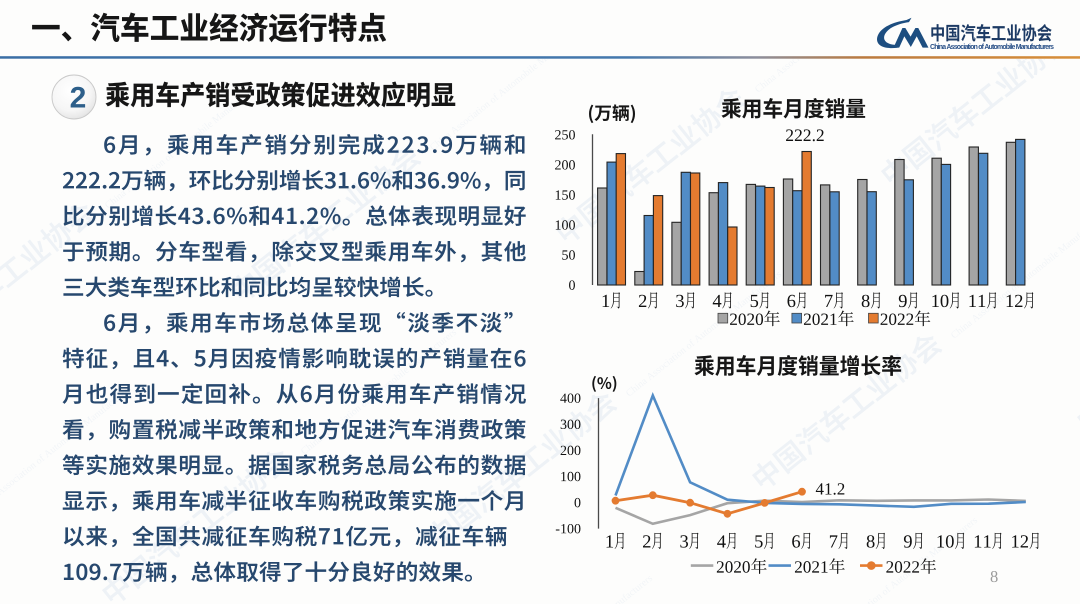 The image size is (1080, 604). What do you see at coordinates (78, 98) in the screenshot?
I see `svg-text: 2` at bounding box center [78, 98].